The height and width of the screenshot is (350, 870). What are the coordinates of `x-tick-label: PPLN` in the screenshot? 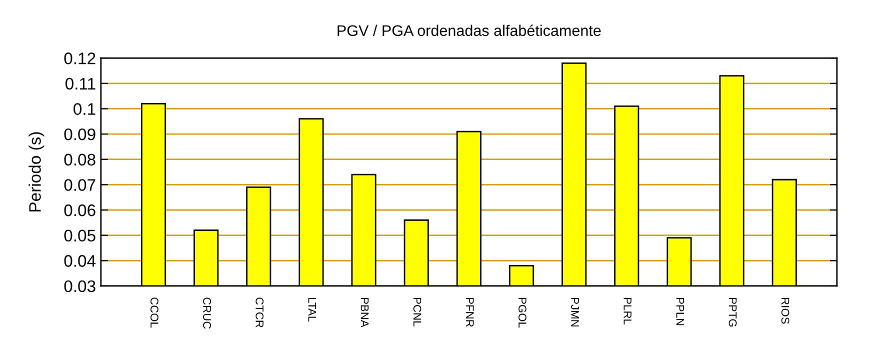 It's located at (680, 312).